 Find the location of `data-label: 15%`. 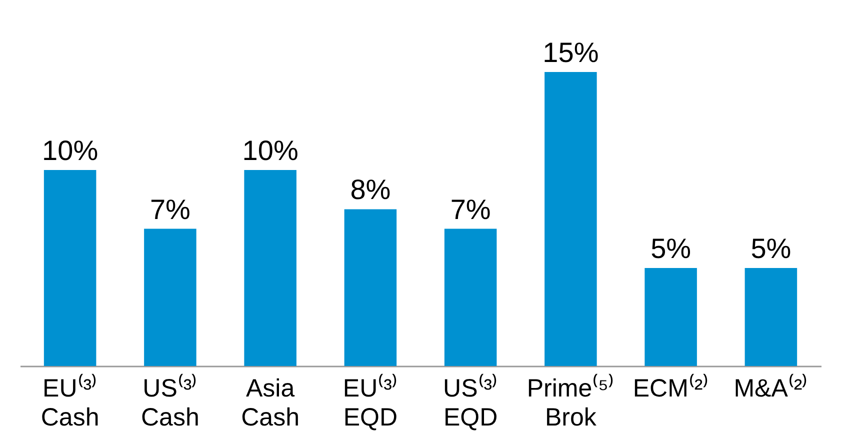

data-label: 15% is located at coordinates (570, 52).